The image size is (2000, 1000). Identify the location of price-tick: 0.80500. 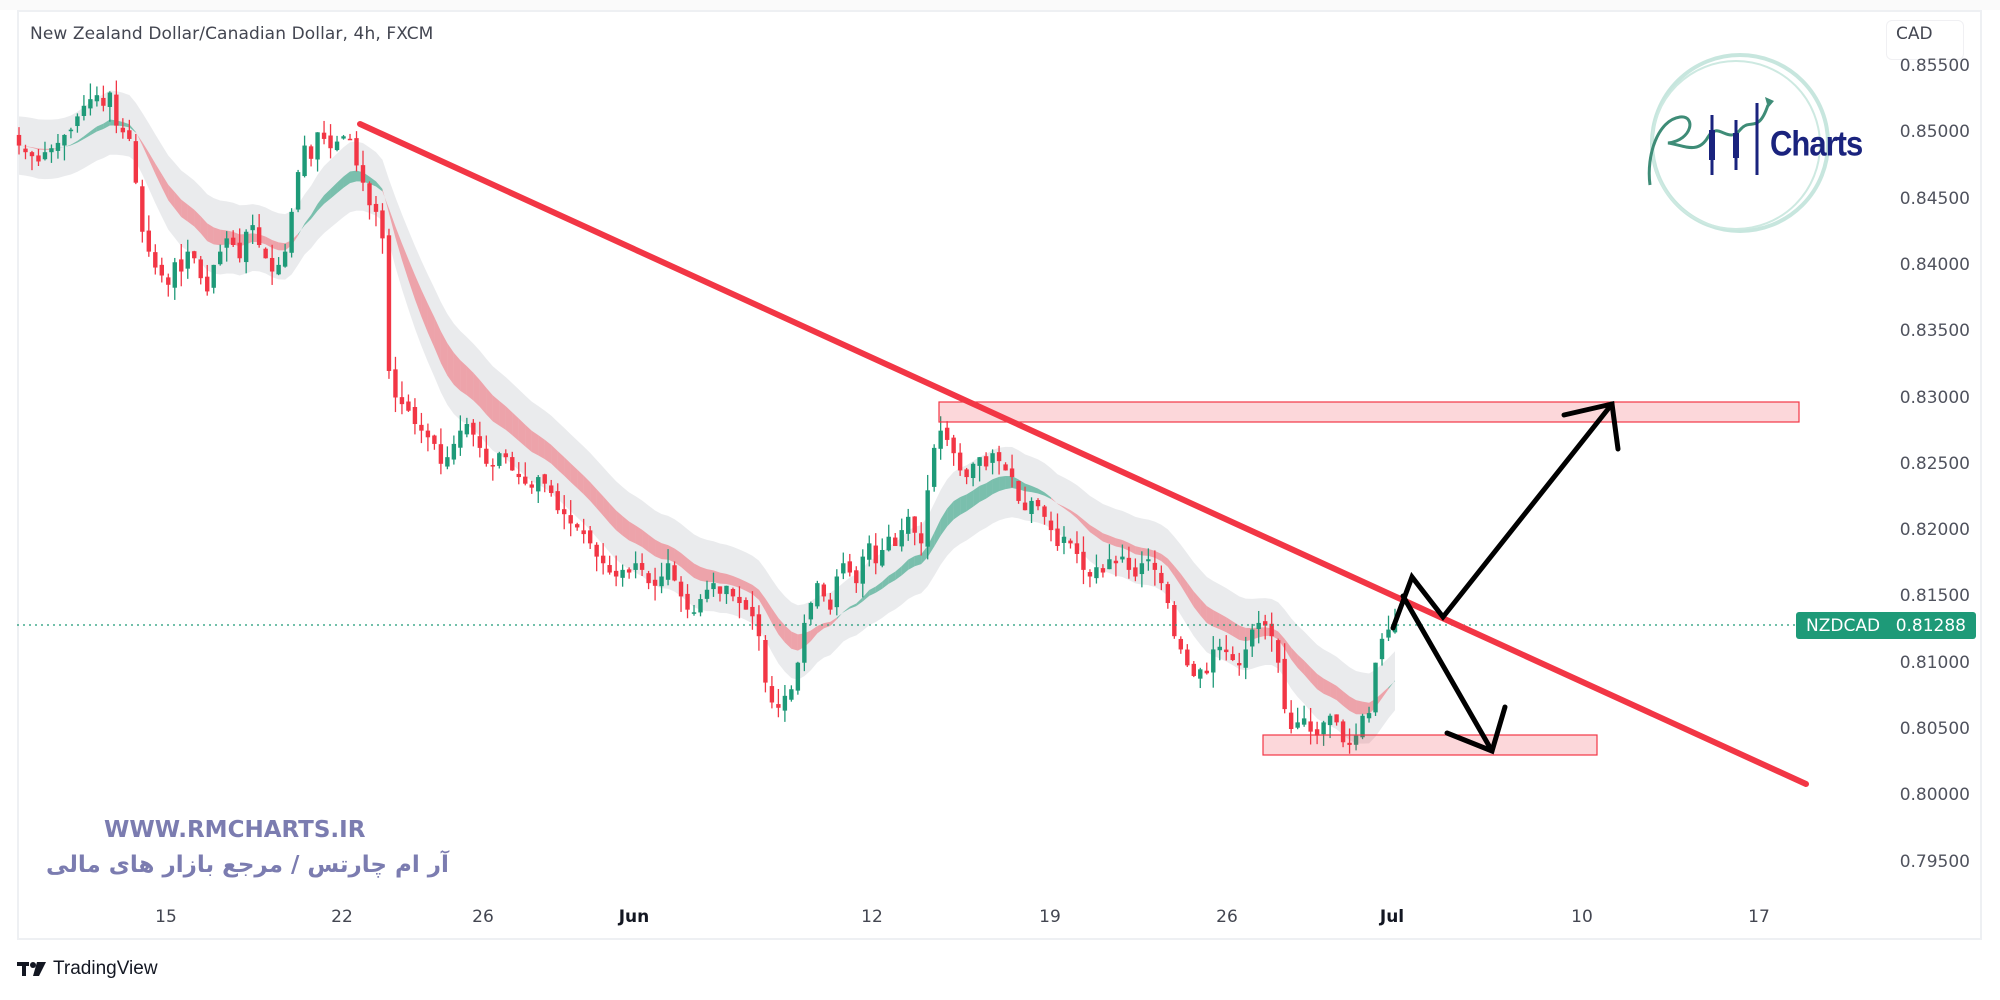
(1934, 729).